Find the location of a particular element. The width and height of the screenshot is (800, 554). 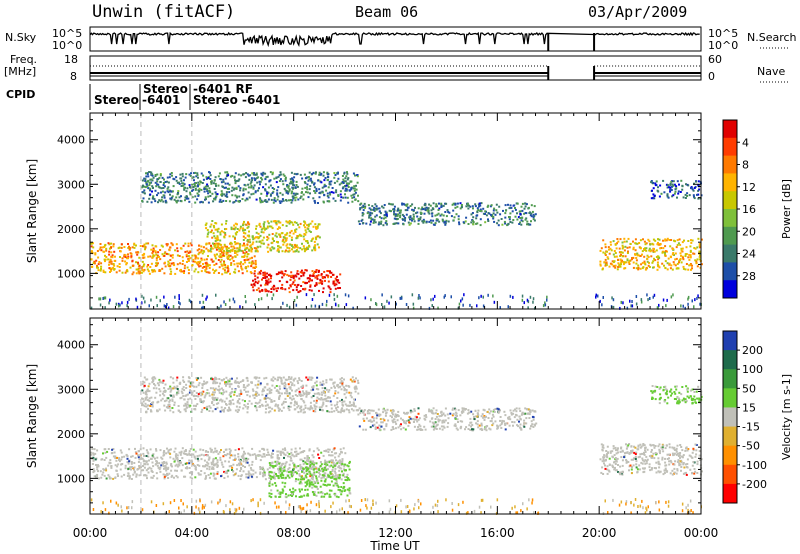

noise-cell is located at coordinates (444, 297).